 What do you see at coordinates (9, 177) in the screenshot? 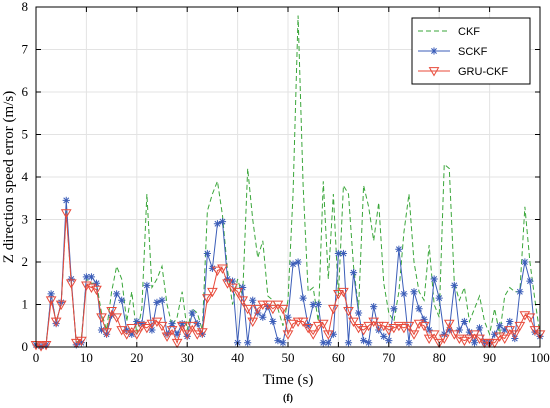
I see `y-axis-label: Z direction speed error (m/s)` at bounding box center [9, 177].